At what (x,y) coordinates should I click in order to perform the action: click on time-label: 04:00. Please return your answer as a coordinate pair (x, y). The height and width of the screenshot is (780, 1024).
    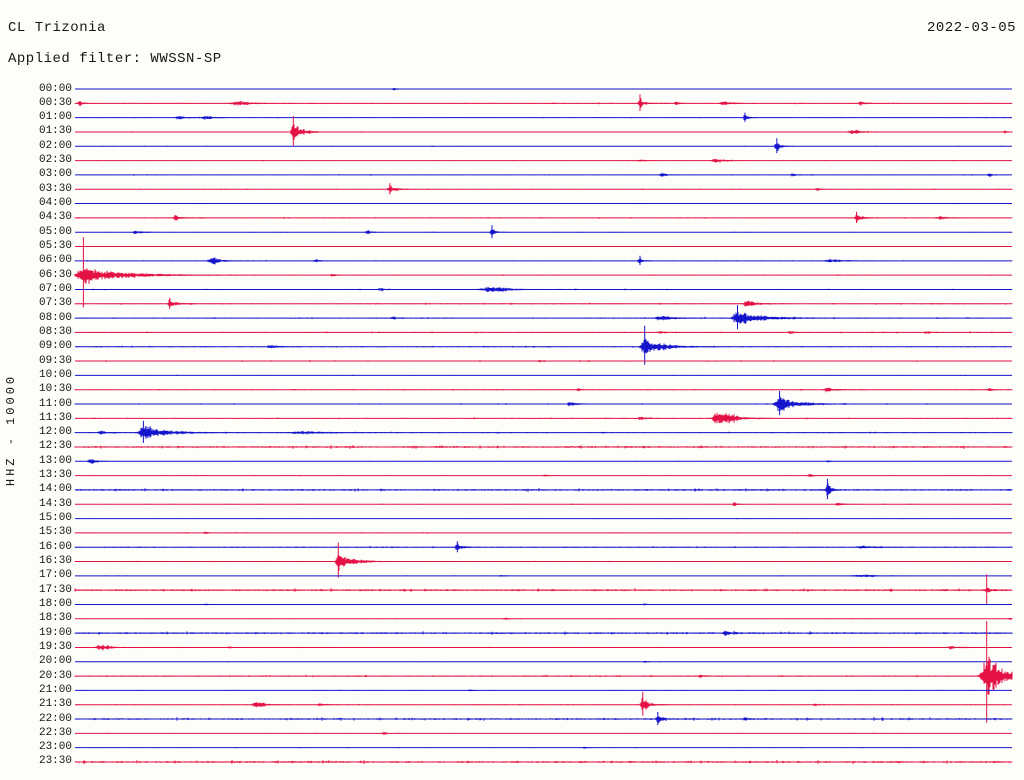
    Looking at the image, I should click on (55, 203).